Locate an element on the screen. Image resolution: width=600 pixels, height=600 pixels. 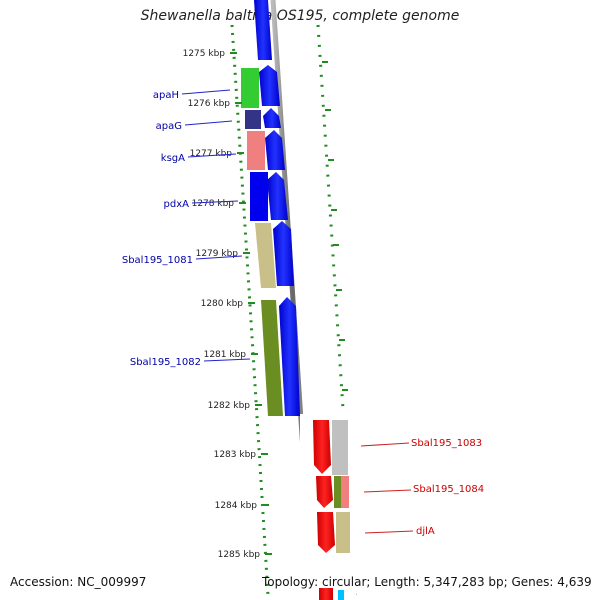
gene-label: ksgA is located at coordinates (173, 158).